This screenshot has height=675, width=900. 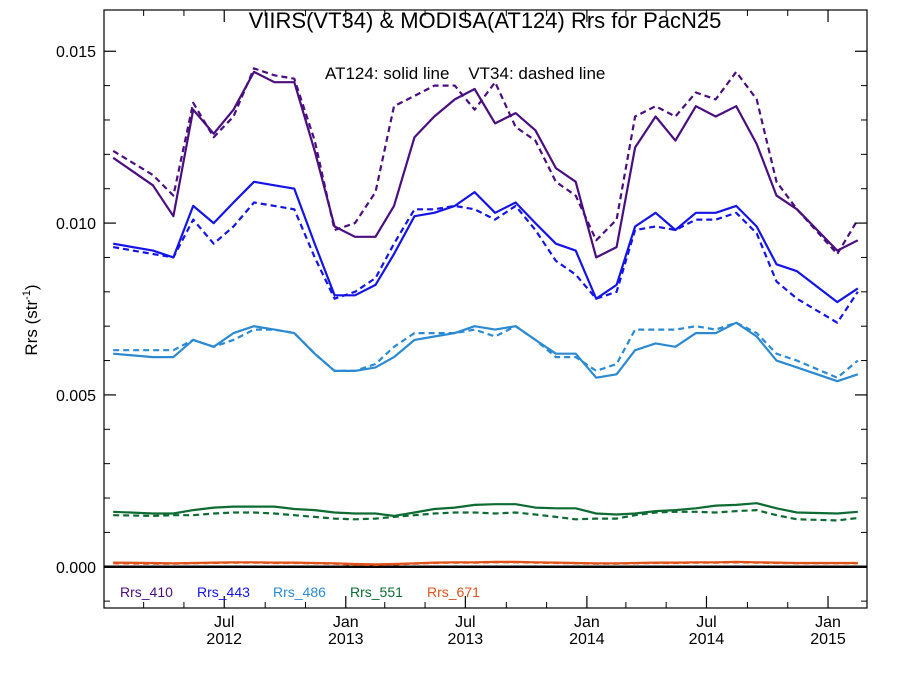 I want to click on x-tick-label-year: 2012, so click(x=224, y=639).